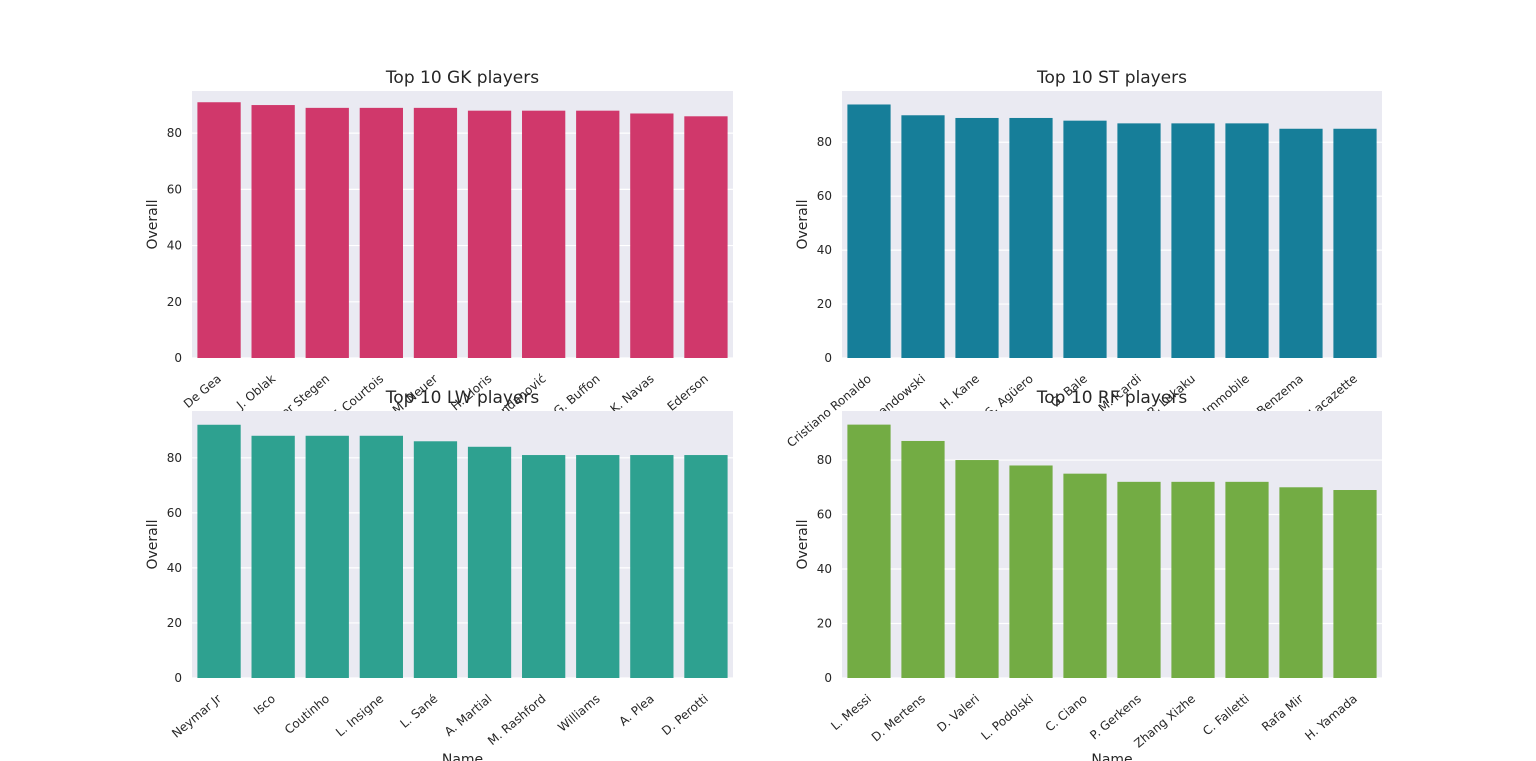 The height and width of the screenshot is (761, 1536). I want to click on x-tick-label: C. Ciano, so click(1066, 713).